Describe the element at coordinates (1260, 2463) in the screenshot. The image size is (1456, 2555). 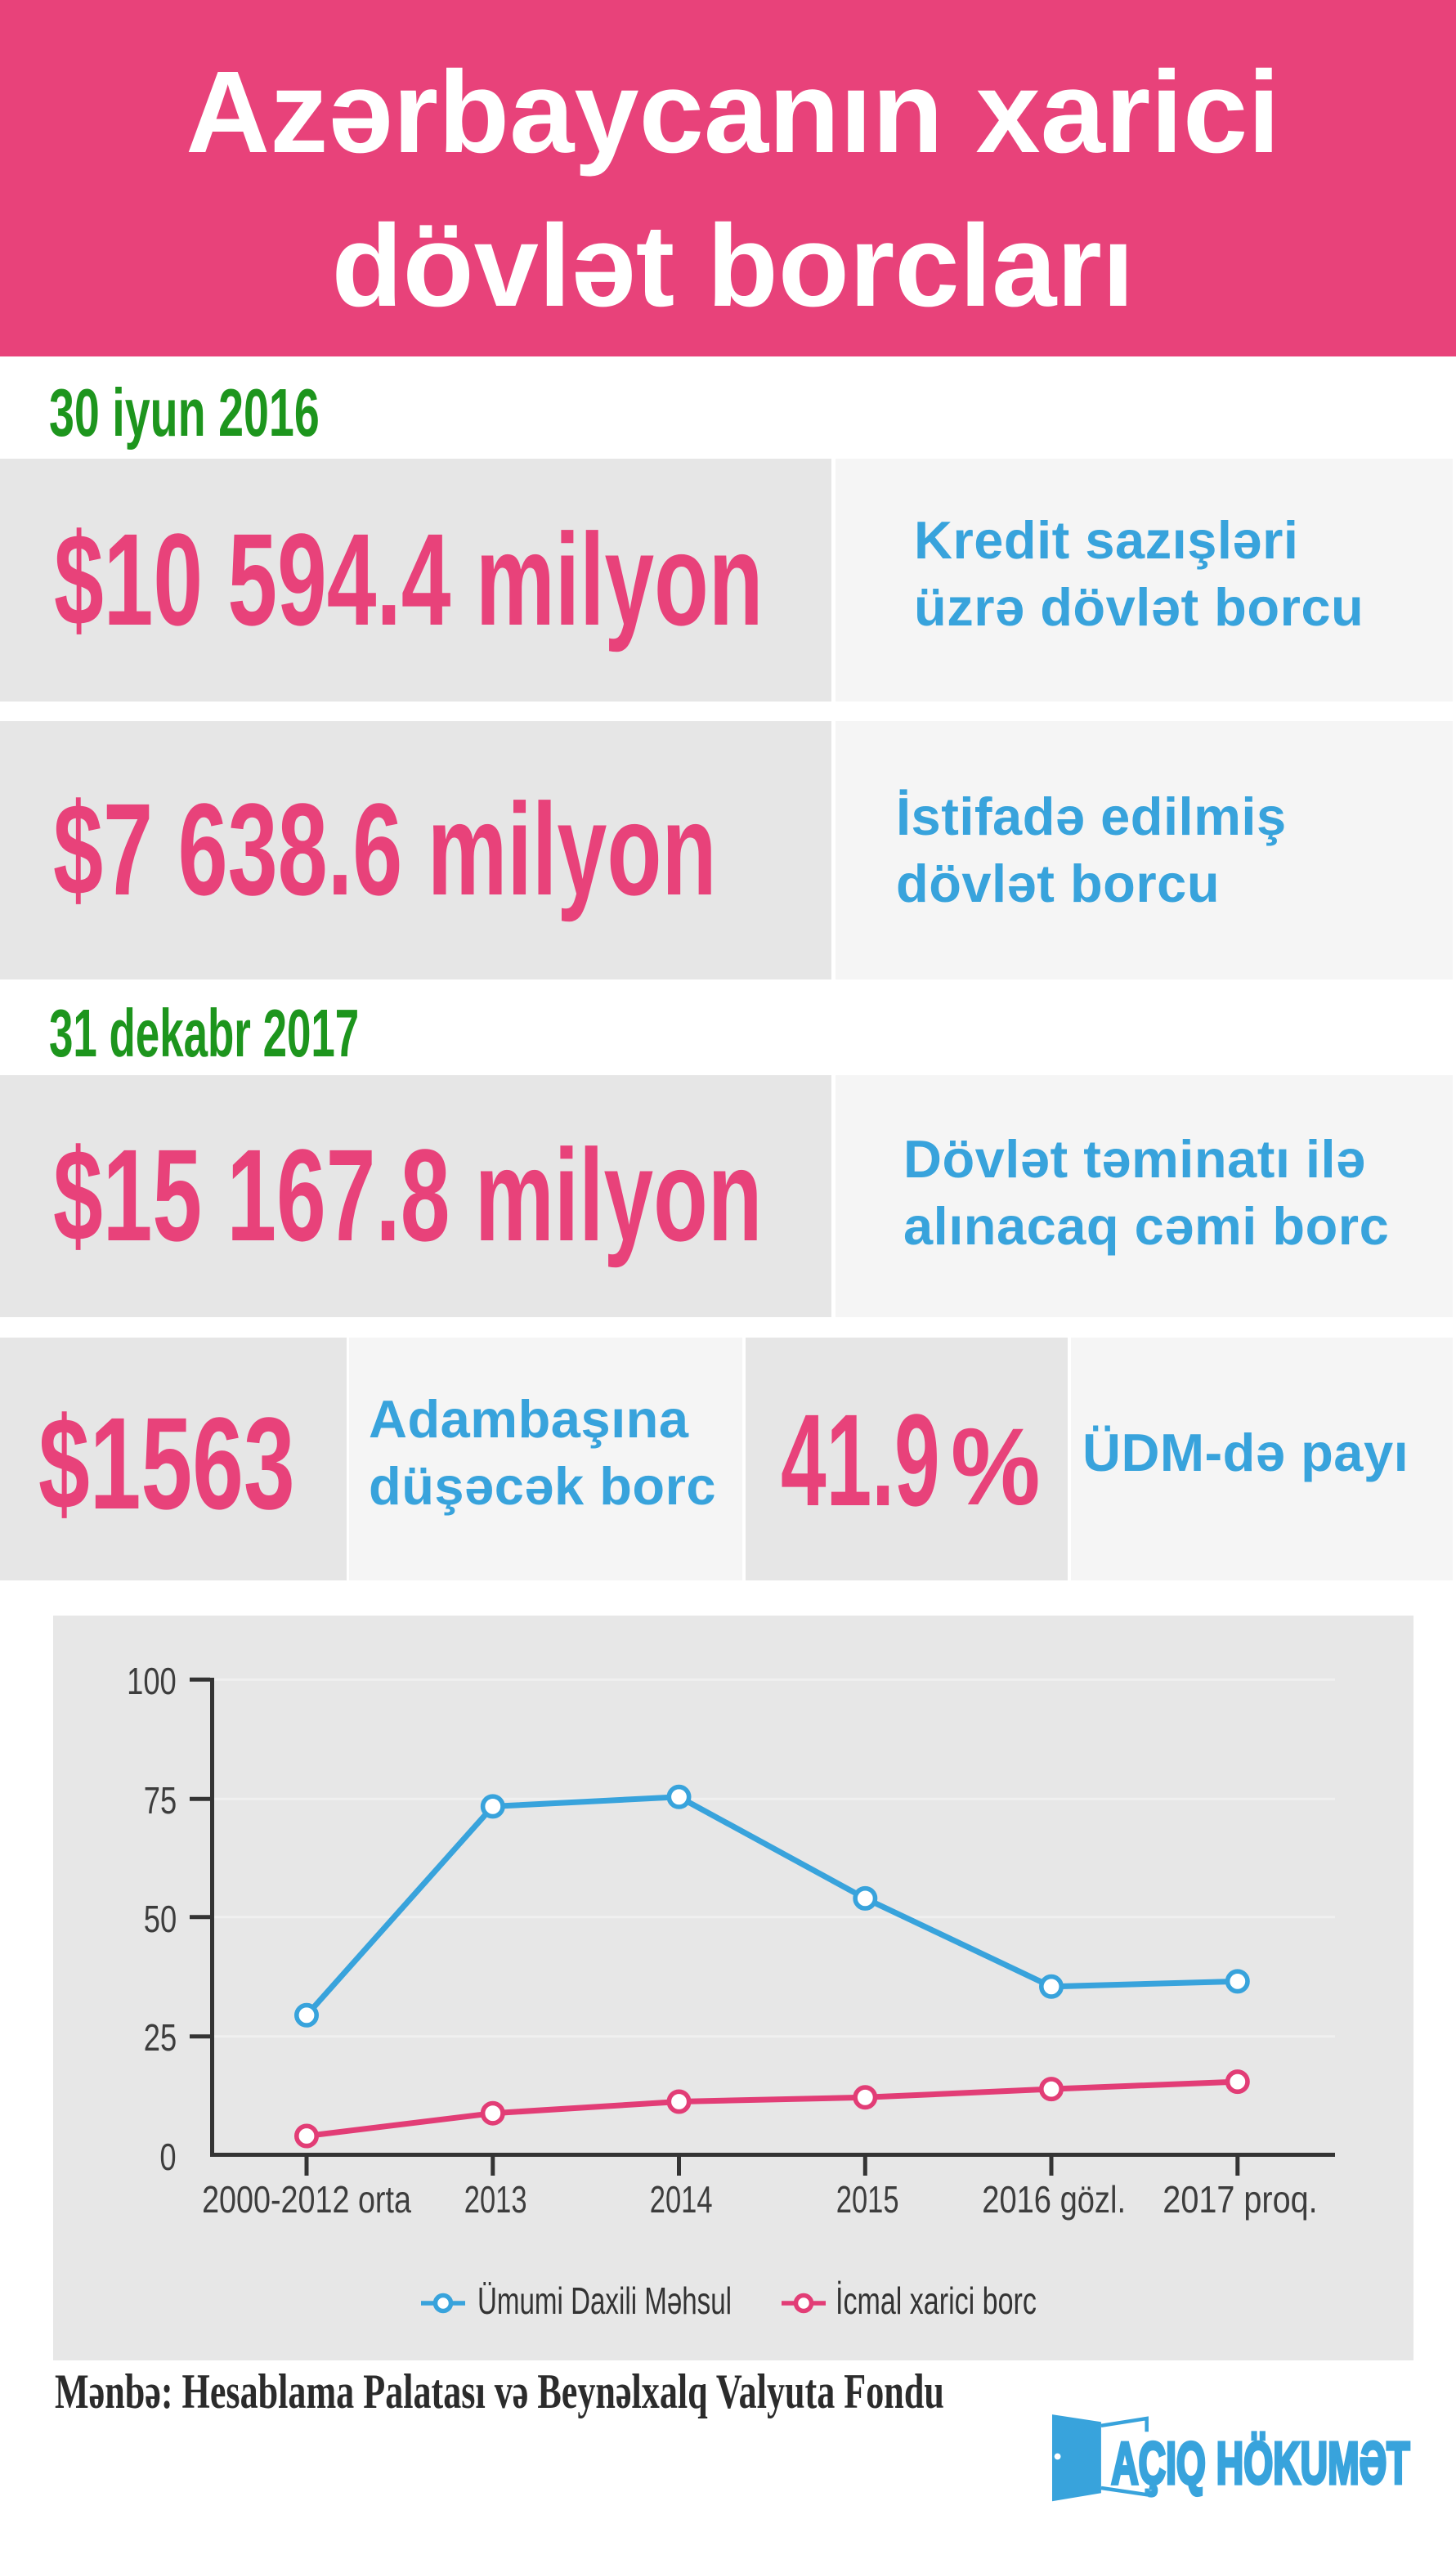
I see `svg-text: AÇIQ HÖKUMƏT` at that location.